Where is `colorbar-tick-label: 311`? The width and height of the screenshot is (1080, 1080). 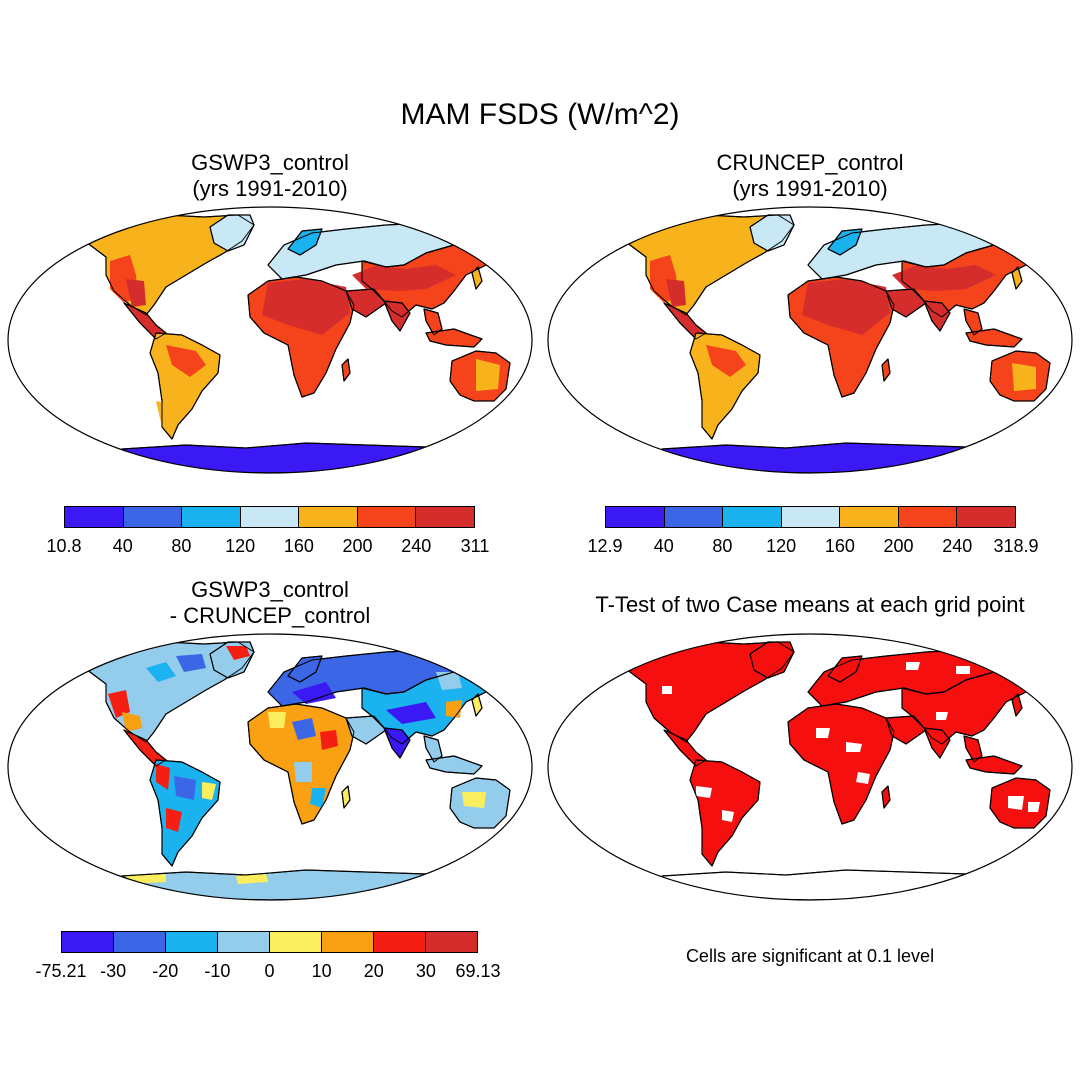 colorbar-tick-label: 311 is located at coordinates (475, 546).